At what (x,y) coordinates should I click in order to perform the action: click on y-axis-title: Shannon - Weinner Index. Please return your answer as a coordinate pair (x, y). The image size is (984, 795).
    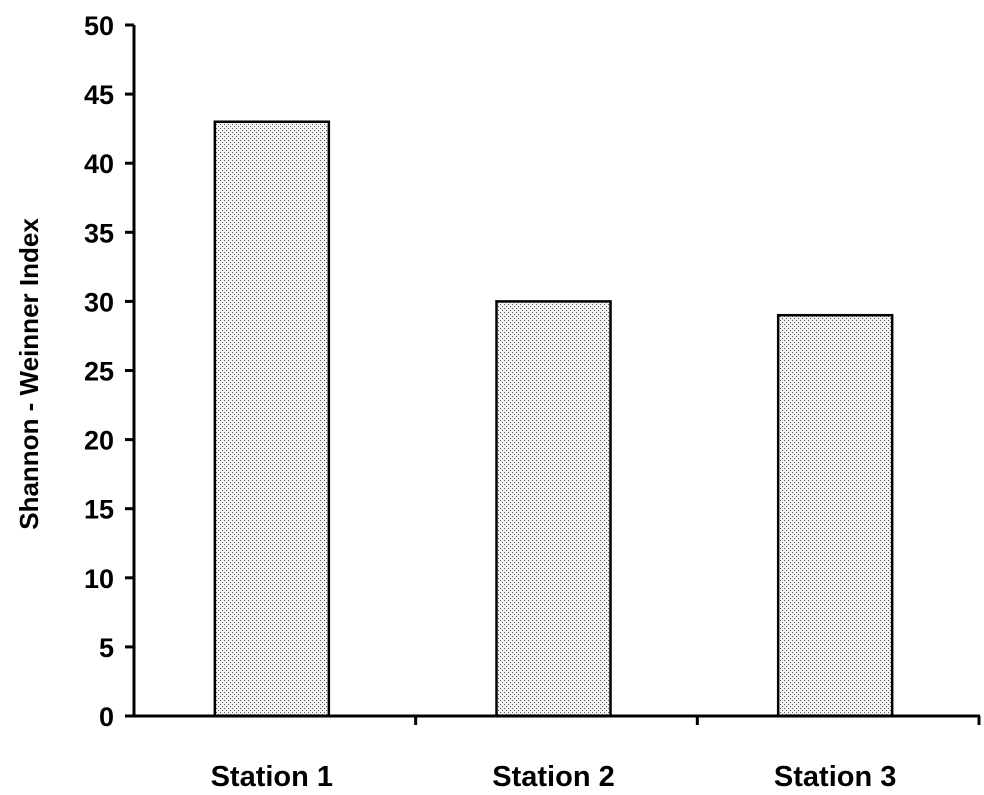
    Looking at the image, I should click on (29, 374).